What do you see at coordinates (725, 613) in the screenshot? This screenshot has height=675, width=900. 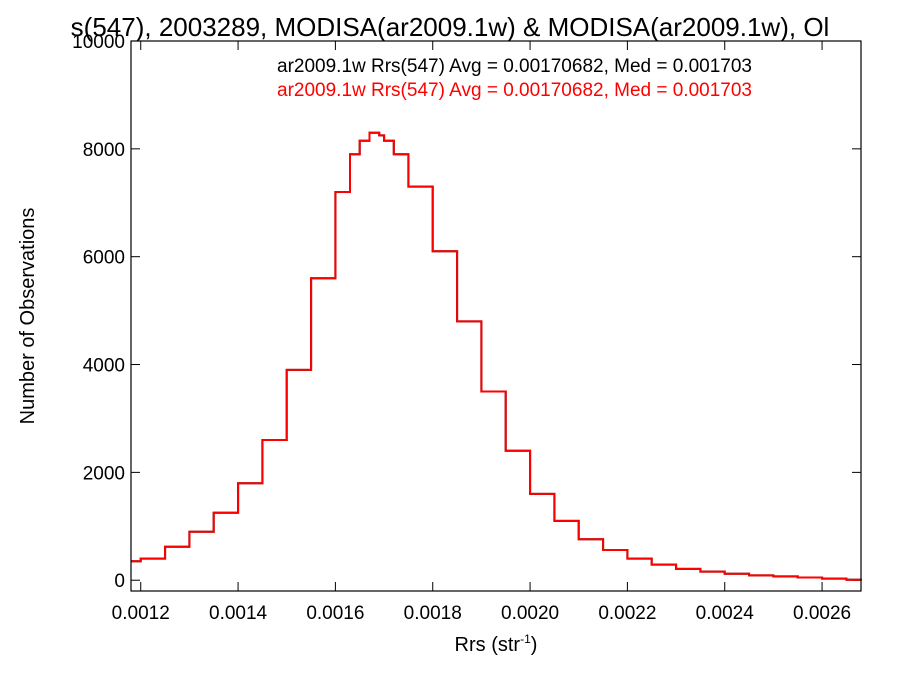 I see `x-tick-label: 0.0024` at bounding box center [725, 613].